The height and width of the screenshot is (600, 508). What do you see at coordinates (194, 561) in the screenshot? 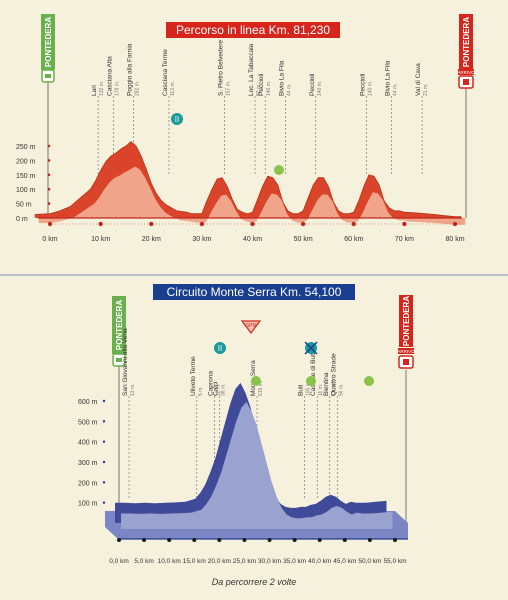
I see `bottom-x-tick-label: 15,0 km` at bounding box center [194, 561].